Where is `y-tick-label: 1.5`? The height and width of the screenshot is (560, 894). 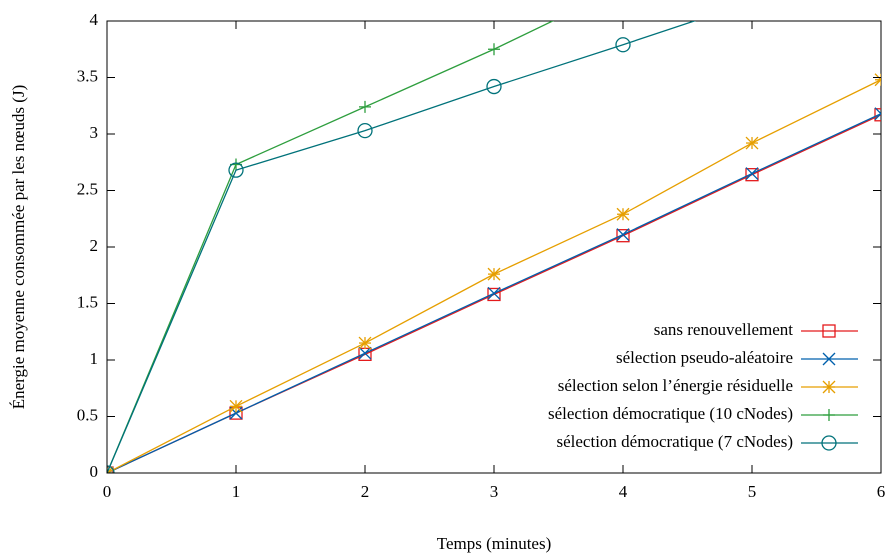 y-tick-label: 1.5 is located at coordinates (87, 301).